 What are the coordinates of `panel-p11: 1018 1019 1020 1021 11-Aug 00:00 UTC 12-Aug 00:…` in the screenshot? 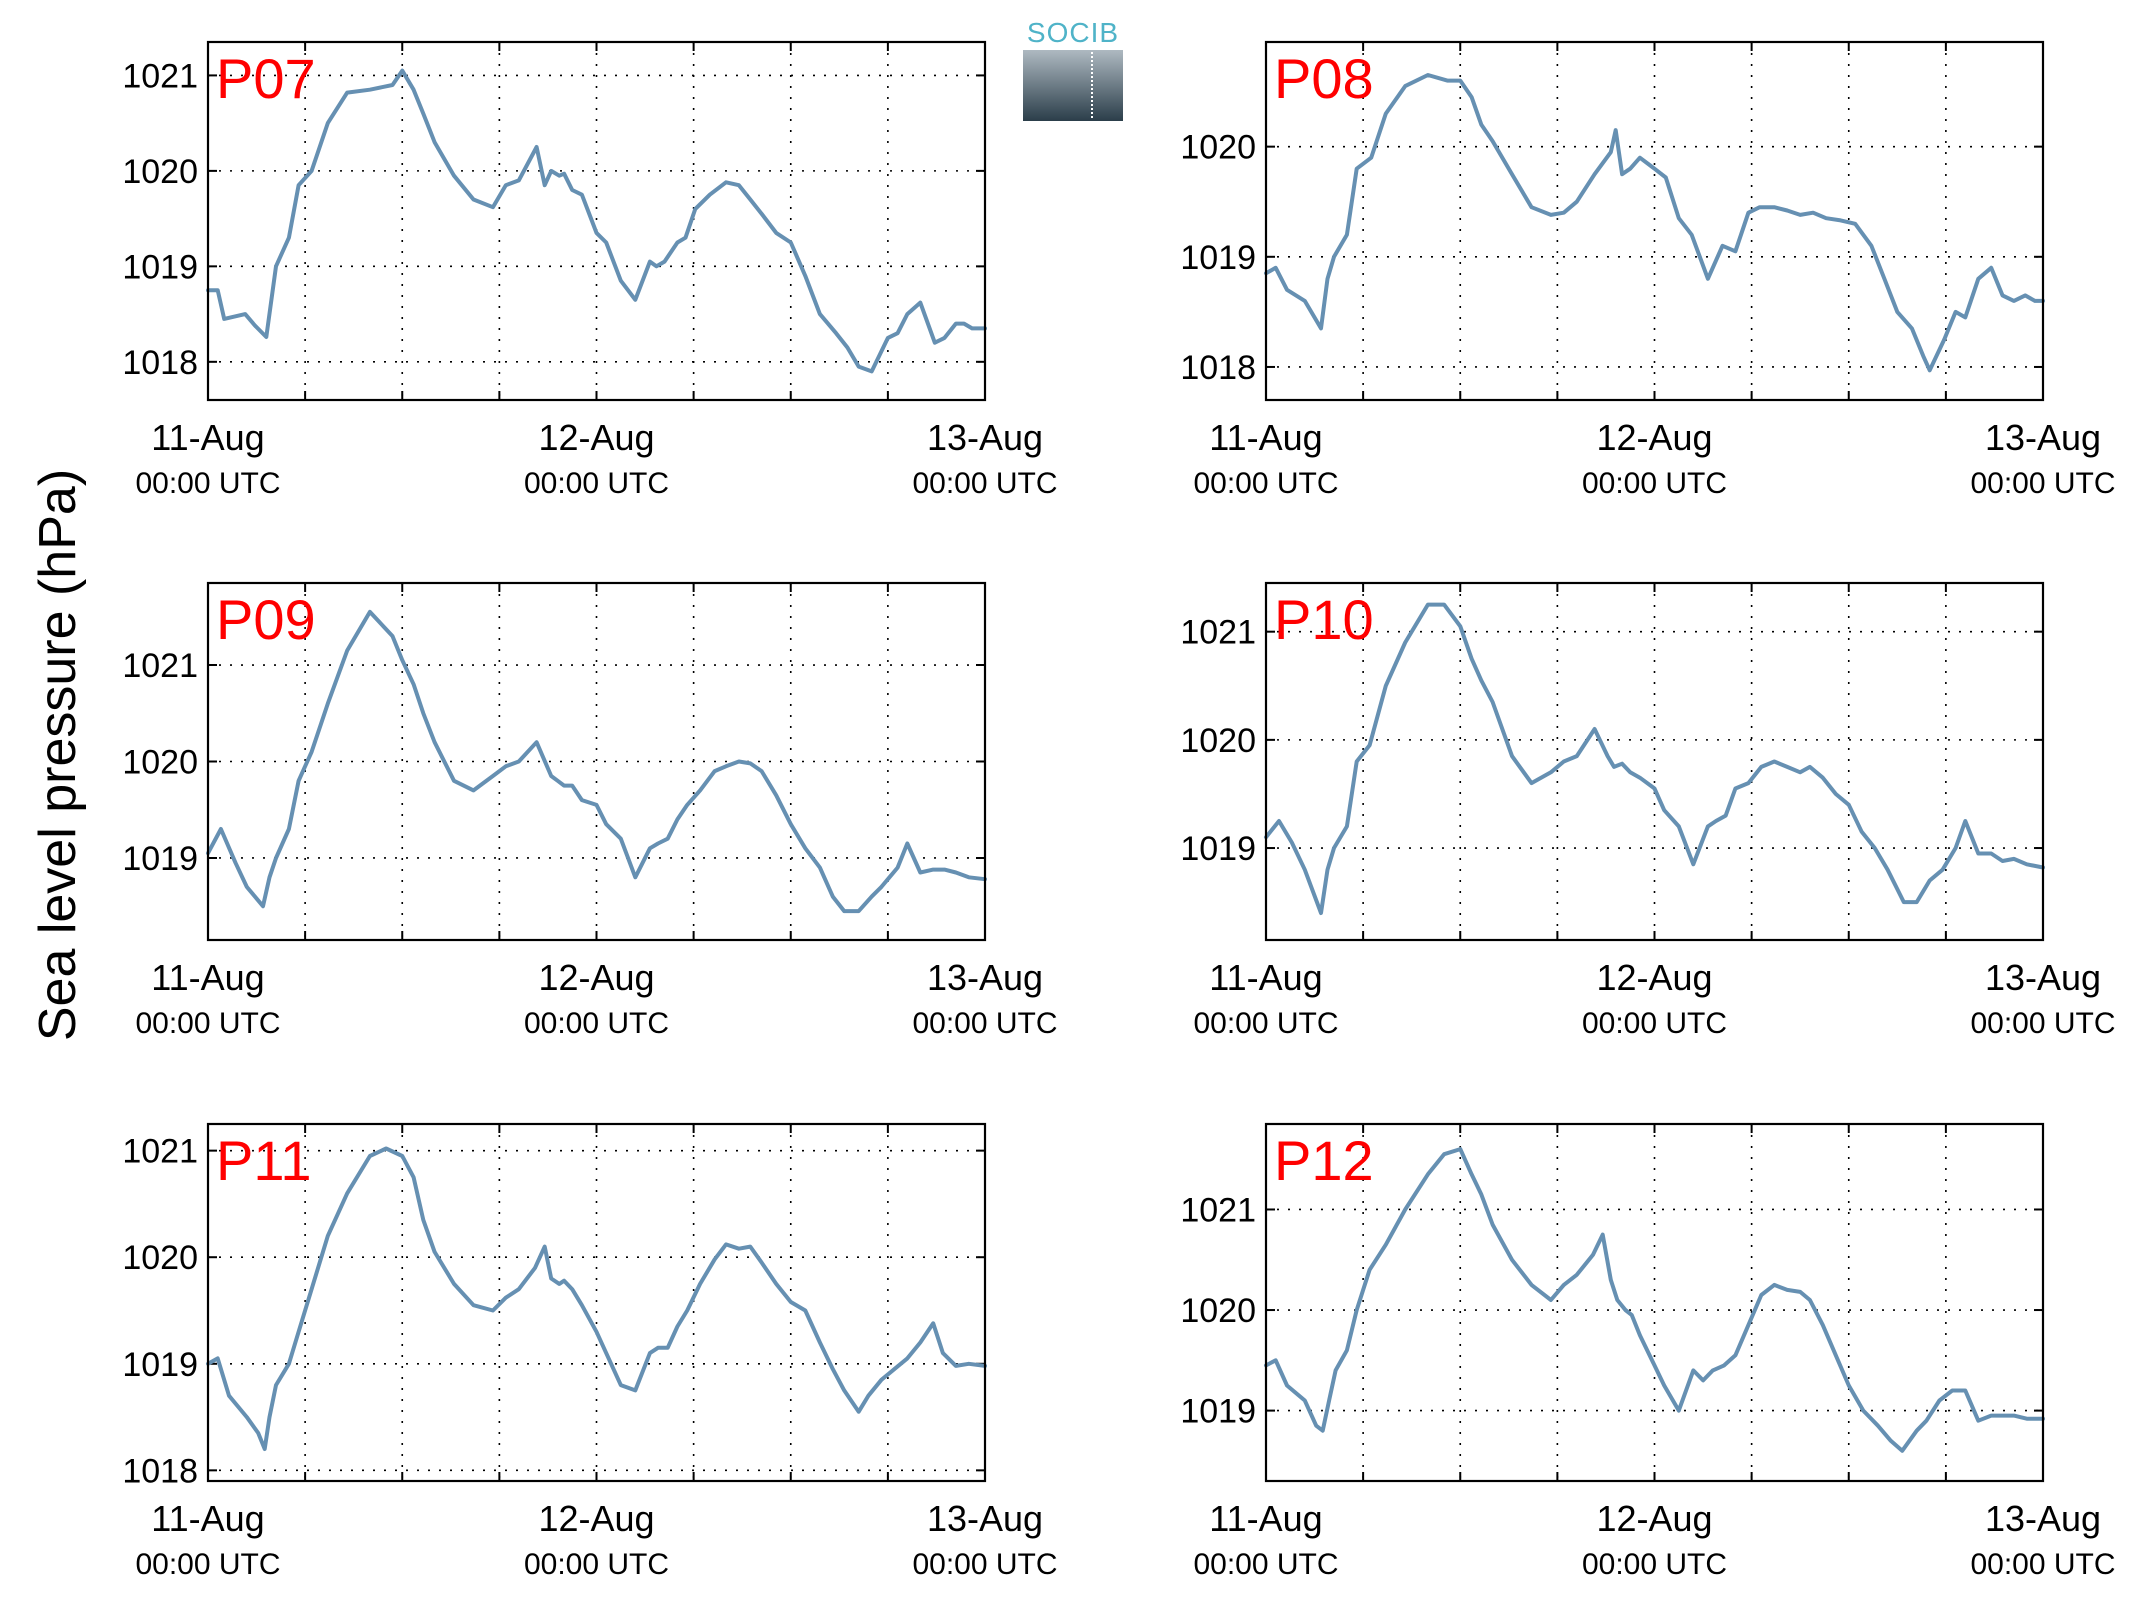 It's located at (590, 1351).